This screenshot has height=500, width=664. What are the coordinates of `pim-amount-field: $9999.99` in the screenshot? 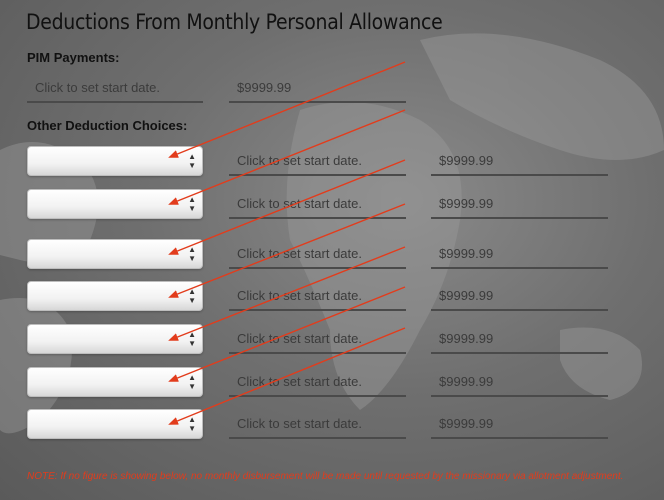 It's located at (317, 88).